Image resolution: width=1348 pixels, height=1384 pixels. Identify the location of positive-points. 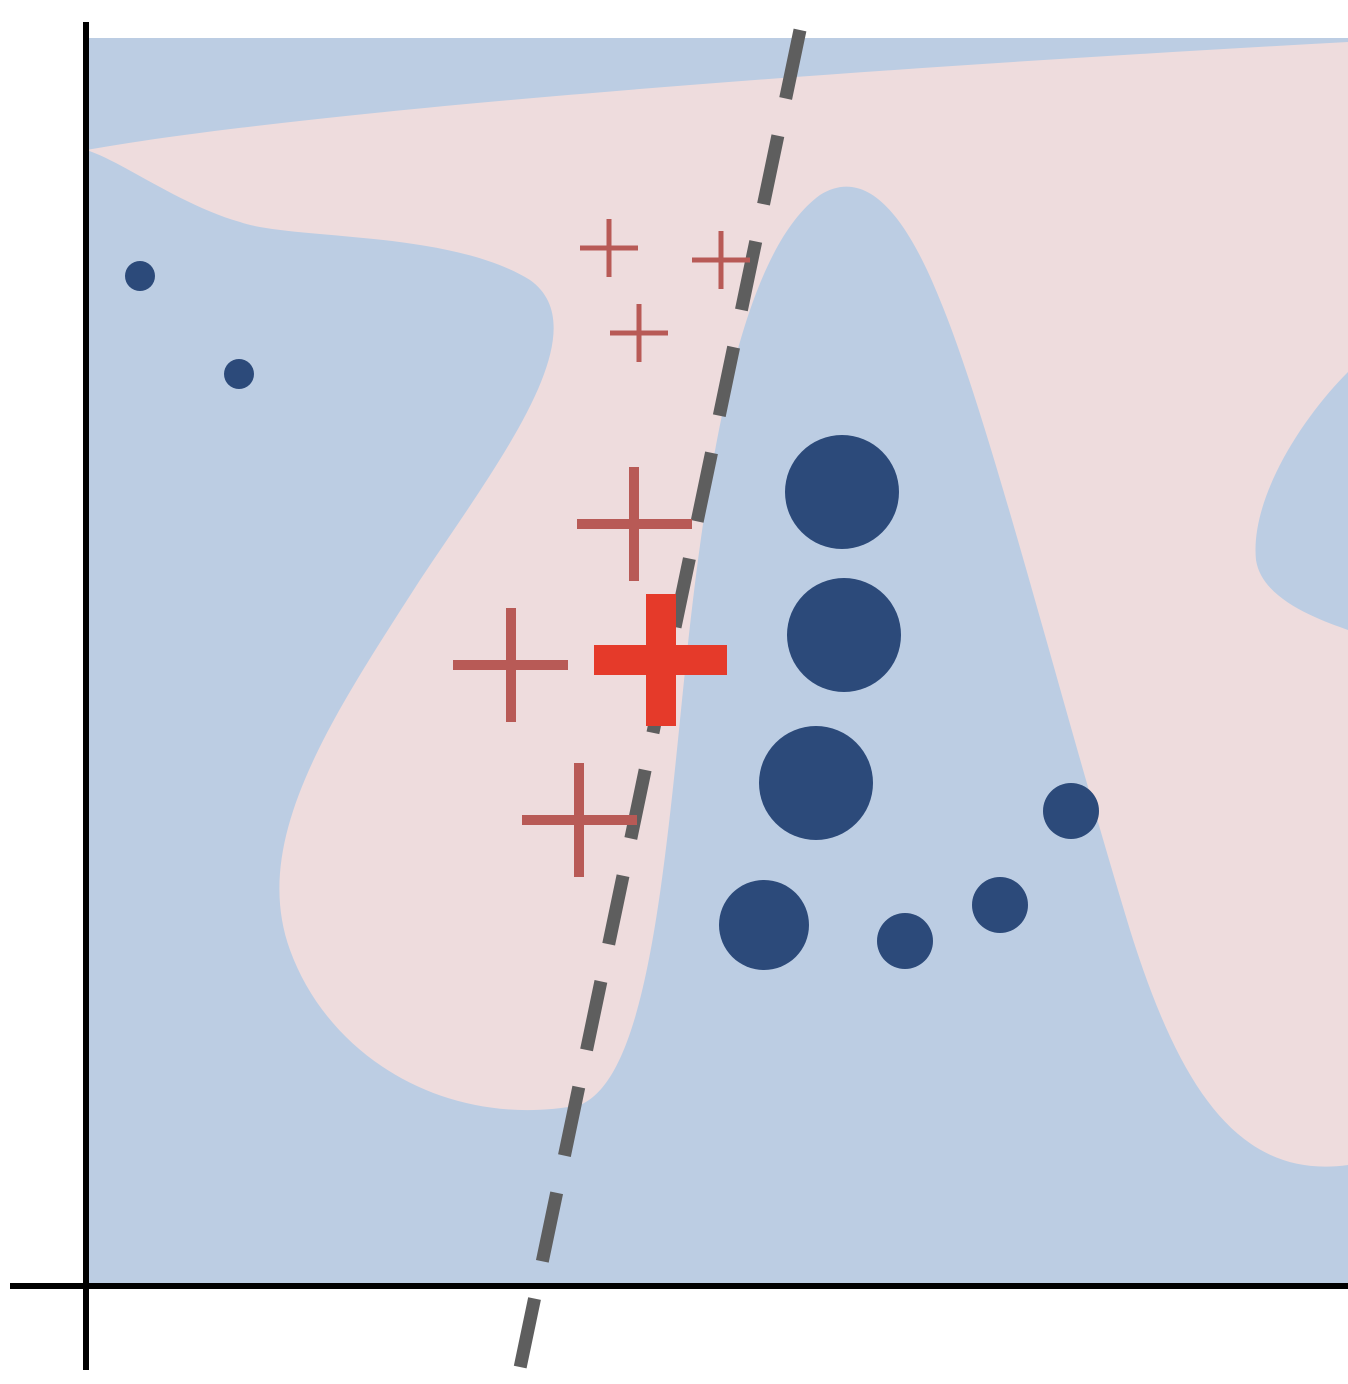
(601, 548).